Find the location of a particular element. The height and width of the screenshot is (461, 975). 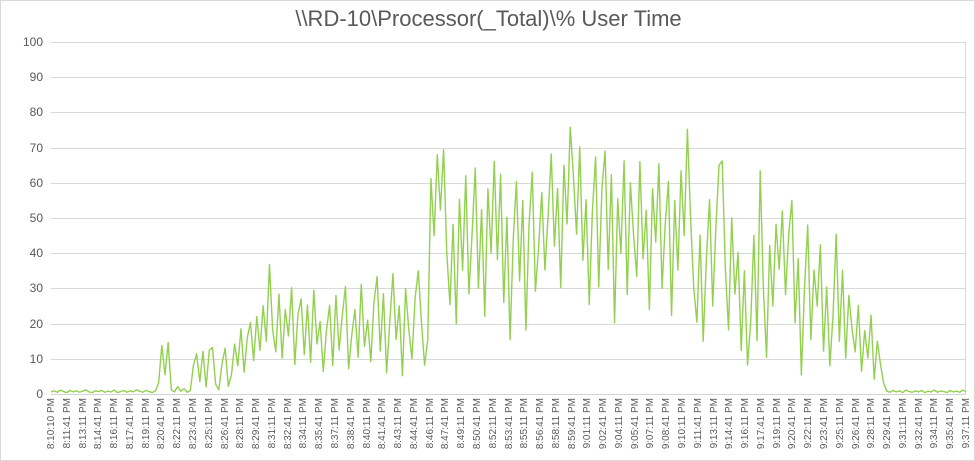

x-axis-label: 9:11:41 PM is located at coordinates (698, 423).